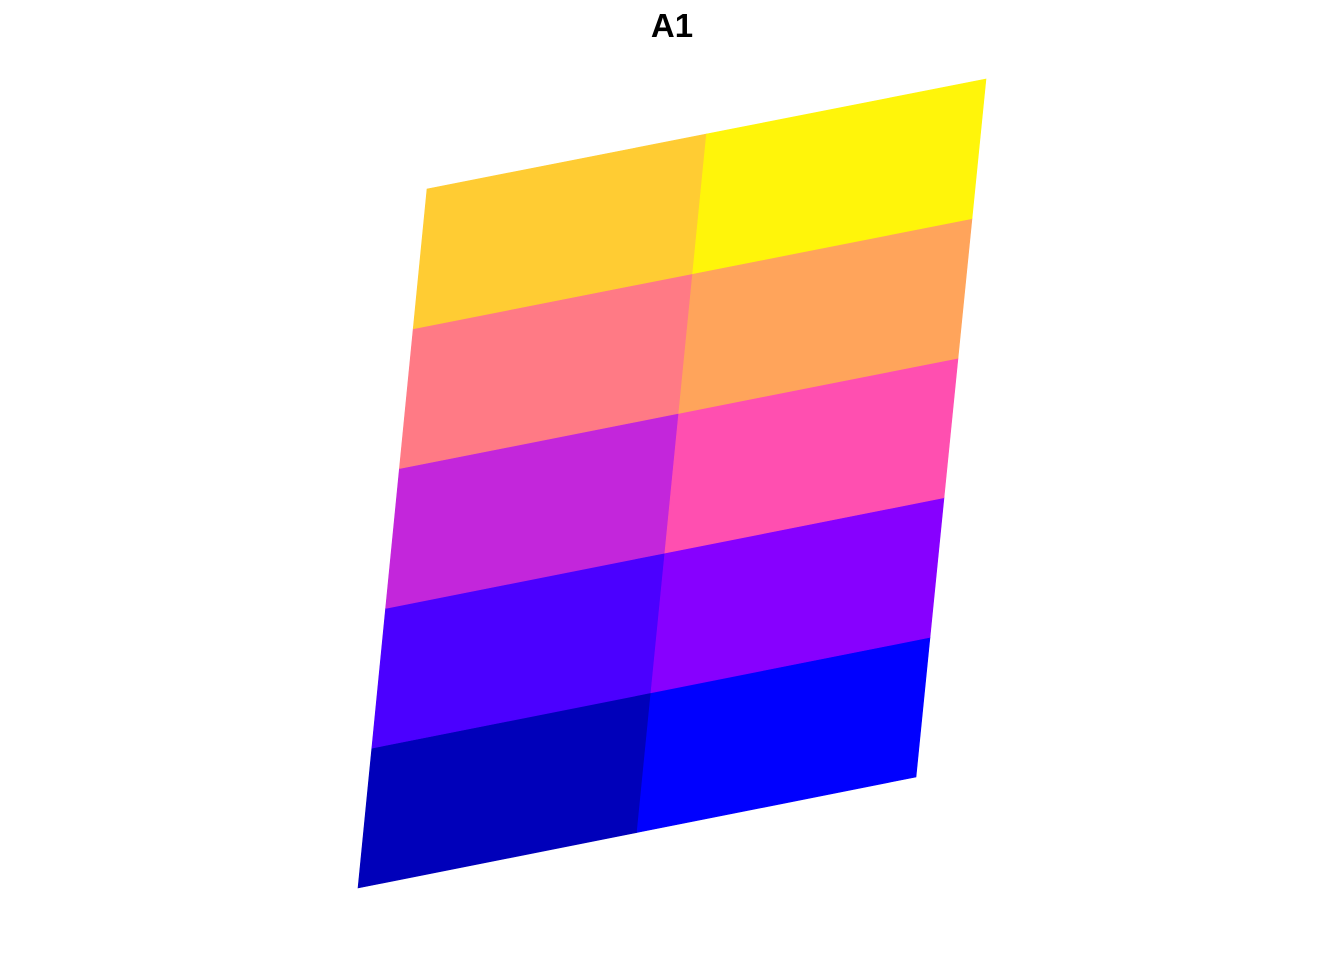 The width and height of the screenshot is (1344, 960). I want to click on heatmap-cell-r5-c2, so click(839, 176).